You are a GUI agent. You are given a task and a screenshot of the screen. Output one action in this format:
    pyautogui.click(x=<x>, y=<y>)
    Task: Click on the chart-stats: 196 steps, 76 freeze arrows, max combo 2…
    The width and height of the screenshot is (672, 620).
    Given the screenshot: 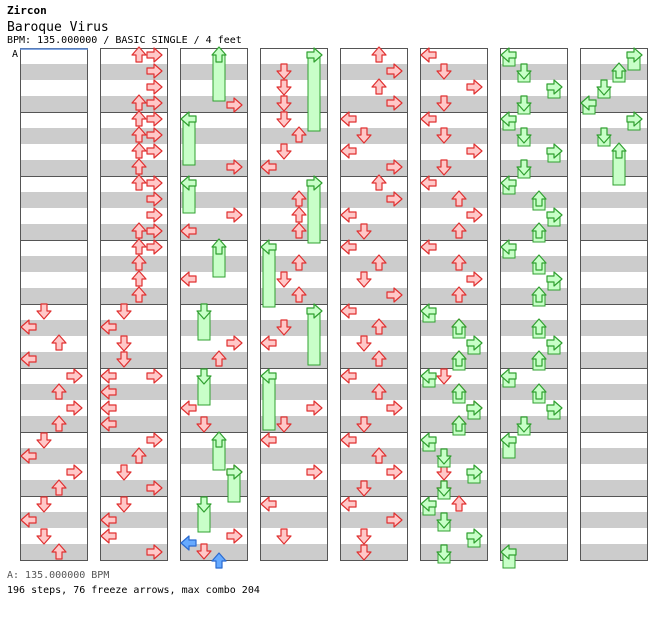 What is the action you would take?
    pyautogui.click(x=133, y=590)
    